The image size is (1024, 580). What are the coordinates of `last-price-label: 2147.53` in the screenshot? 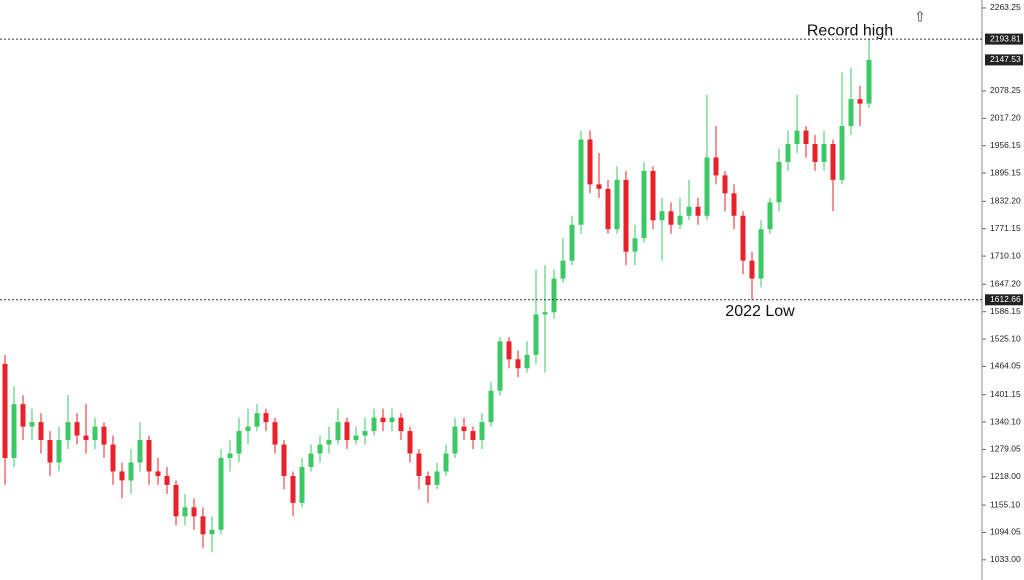 It's located at (1005, 59).